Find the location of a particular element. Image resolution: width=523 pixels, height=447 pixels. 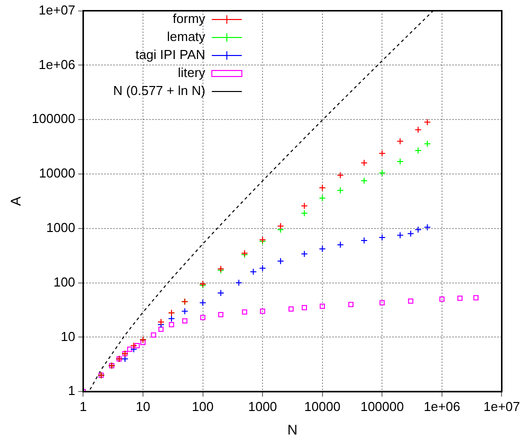

x-tick-label: 1 is located at coordinates (83, 406).